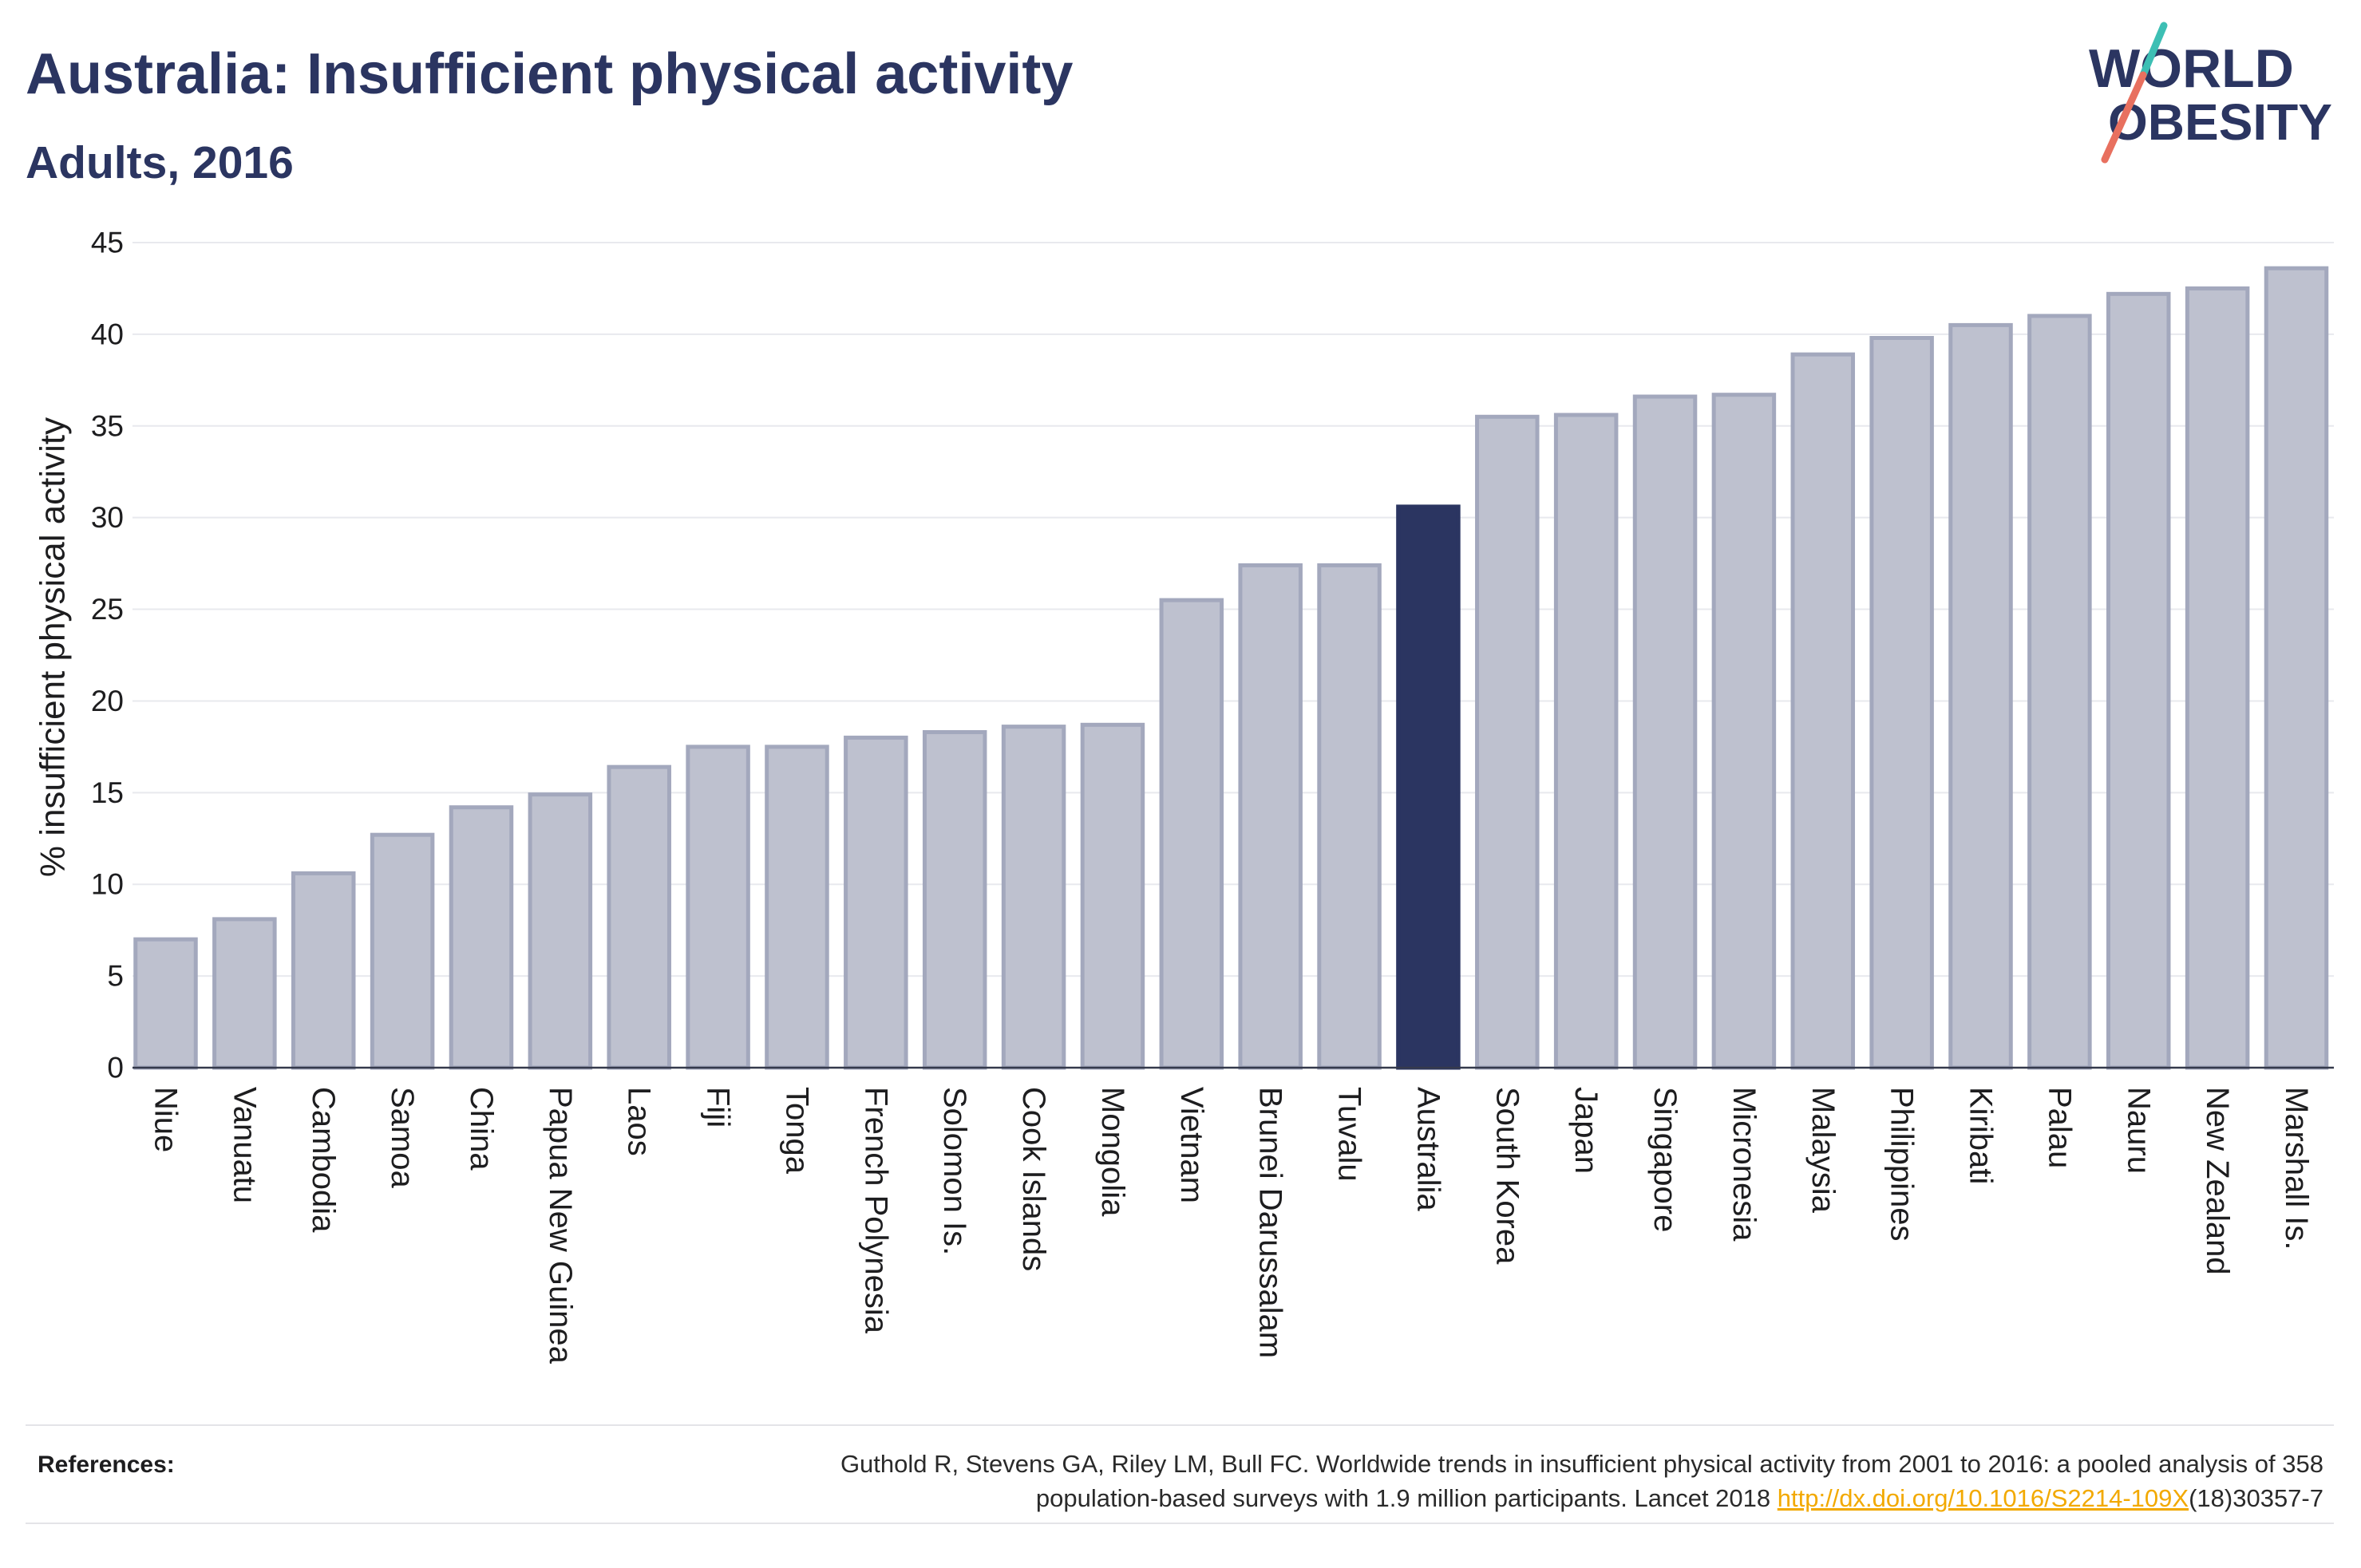  Describe the element at coordinates (107, 655) in the screenshot. I see `y-axis-tick-labels: 0 5 10 15 20 25 30 35 40 45` at that location.